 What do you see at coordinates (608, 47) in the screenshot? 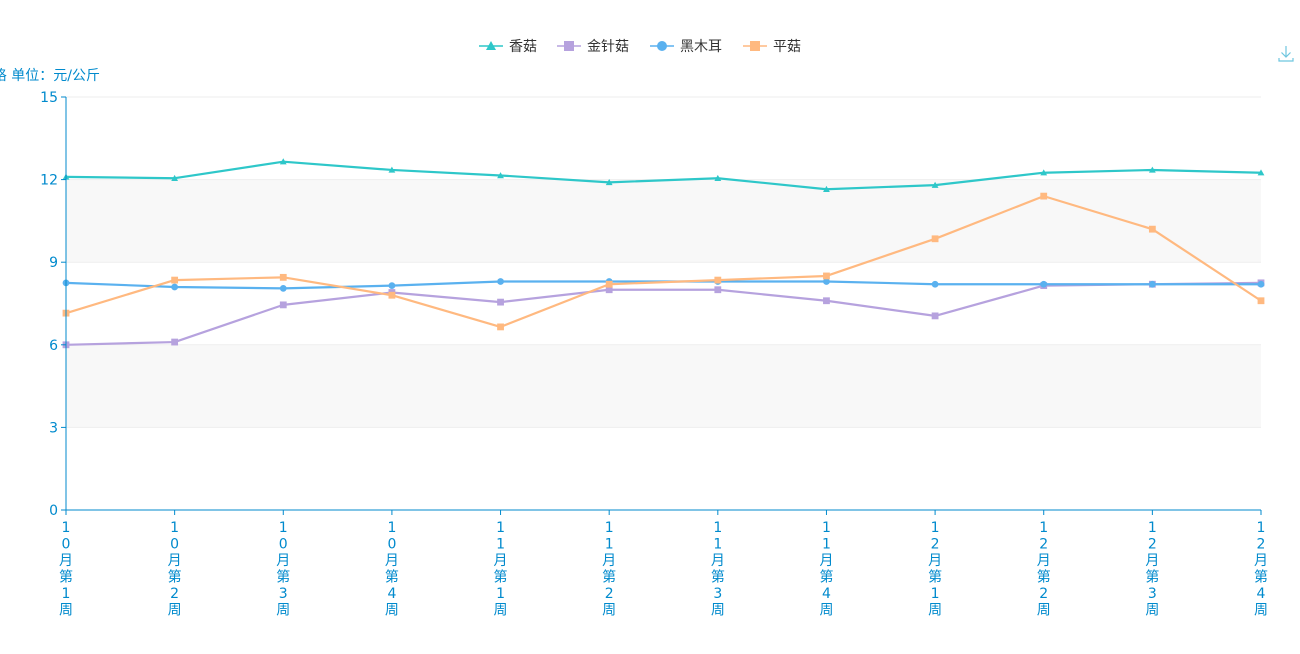
I see `legend-label: 金针菇` at bounding box center [608, 47].